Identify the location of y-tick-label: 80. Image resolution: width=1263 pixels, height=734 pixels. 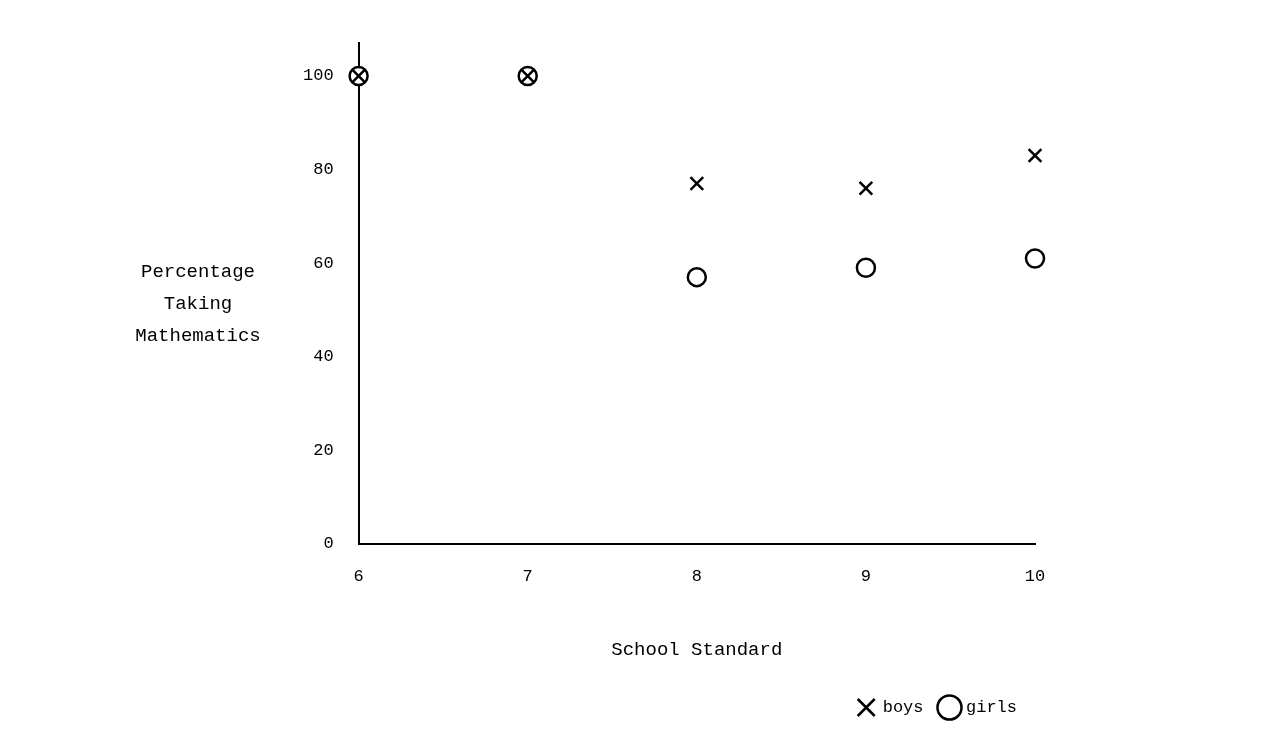
(323, 170).